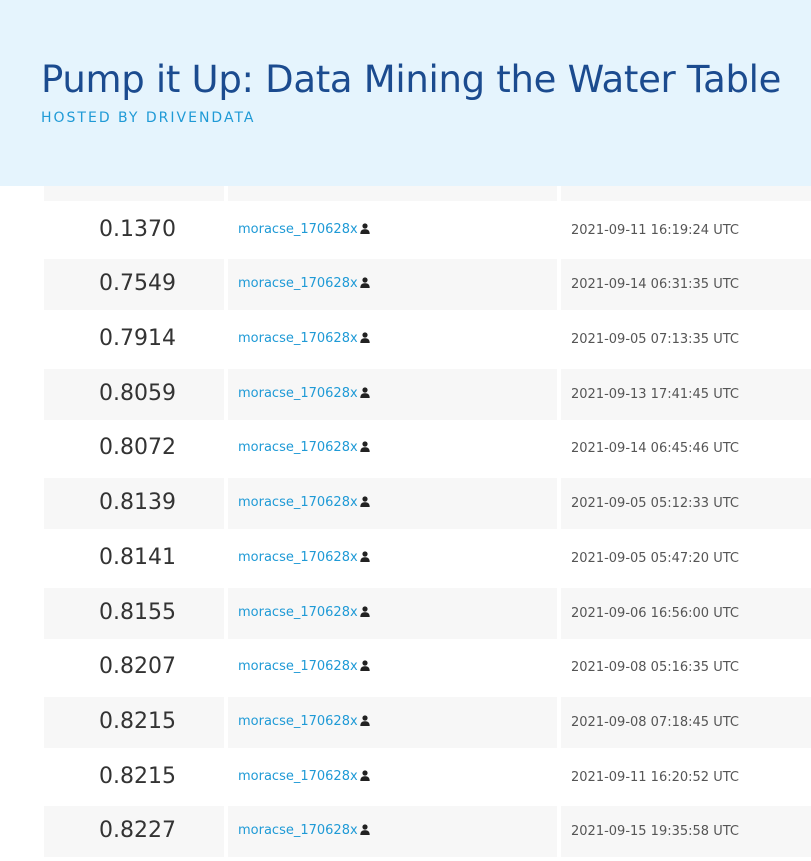 The image size is (811, 861). I want to click on score-cell: 0.7914, so click(134, 339).